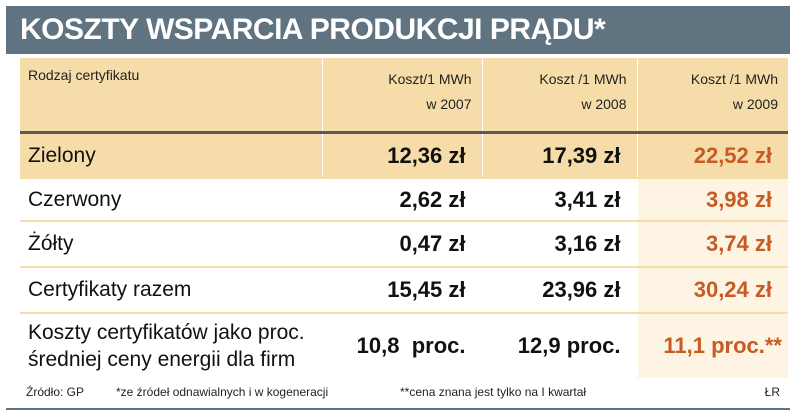 This screenshot has width=805, height=418. I want to click on source-note: Źródło: GP, so click(55, 392).